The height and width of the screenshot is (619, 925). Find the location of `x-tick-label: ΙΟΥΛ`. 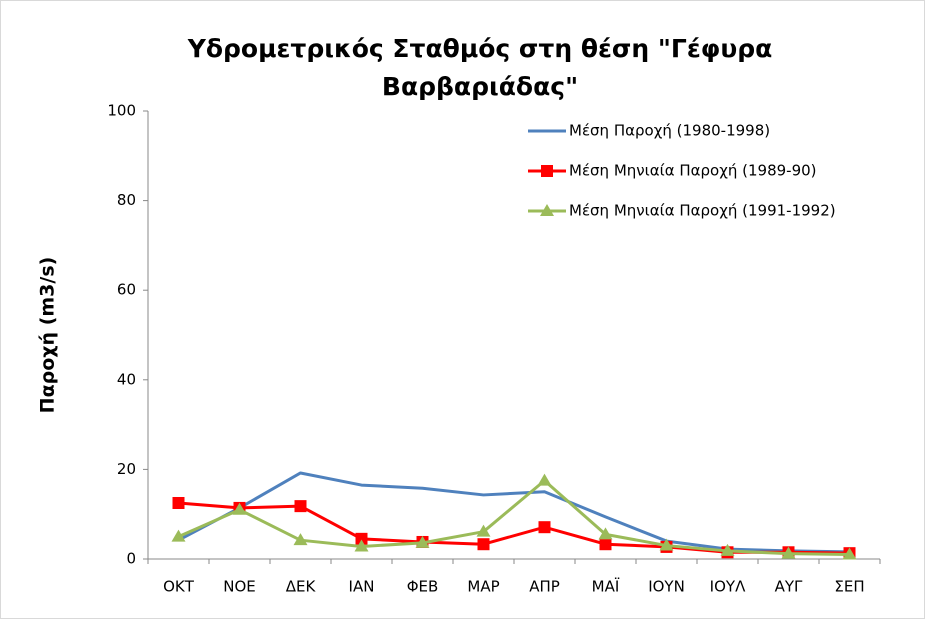

x-tick-label: ΙΟΥΛ is located at coordinates (728, 587).